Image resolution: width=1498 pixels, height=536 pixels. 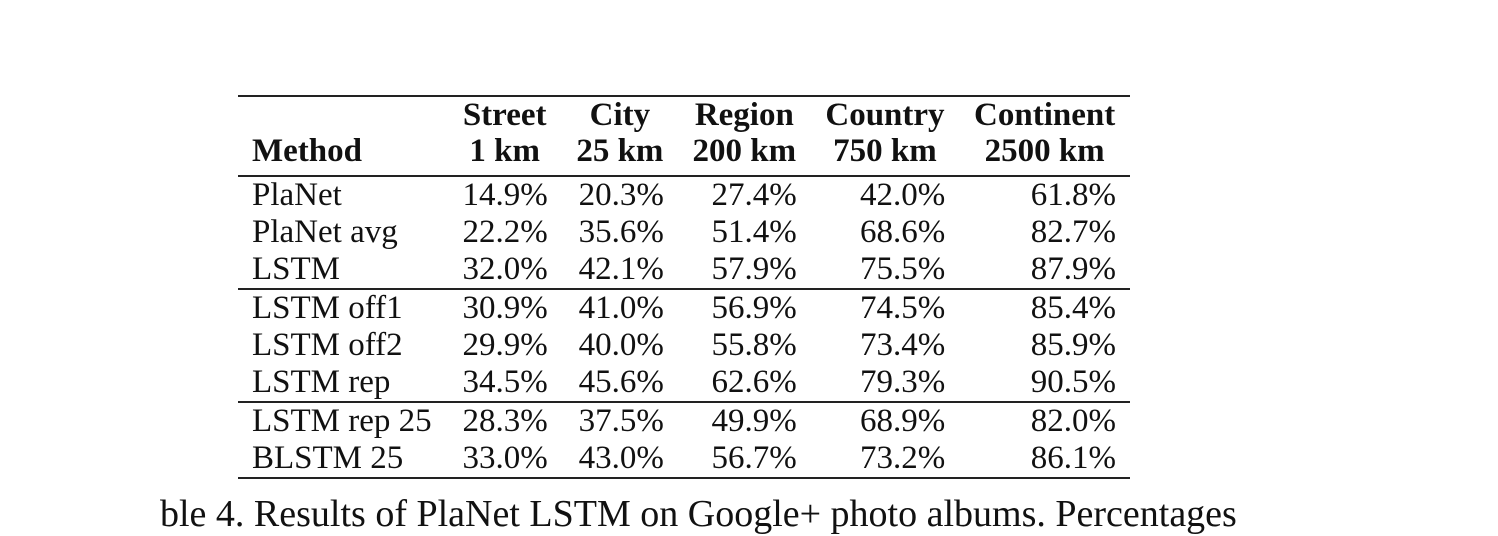 What do you see at coordinates (297, 195) in the screenshot?
I see `method-cell: PlaNet` at bounding box center [297, 195].